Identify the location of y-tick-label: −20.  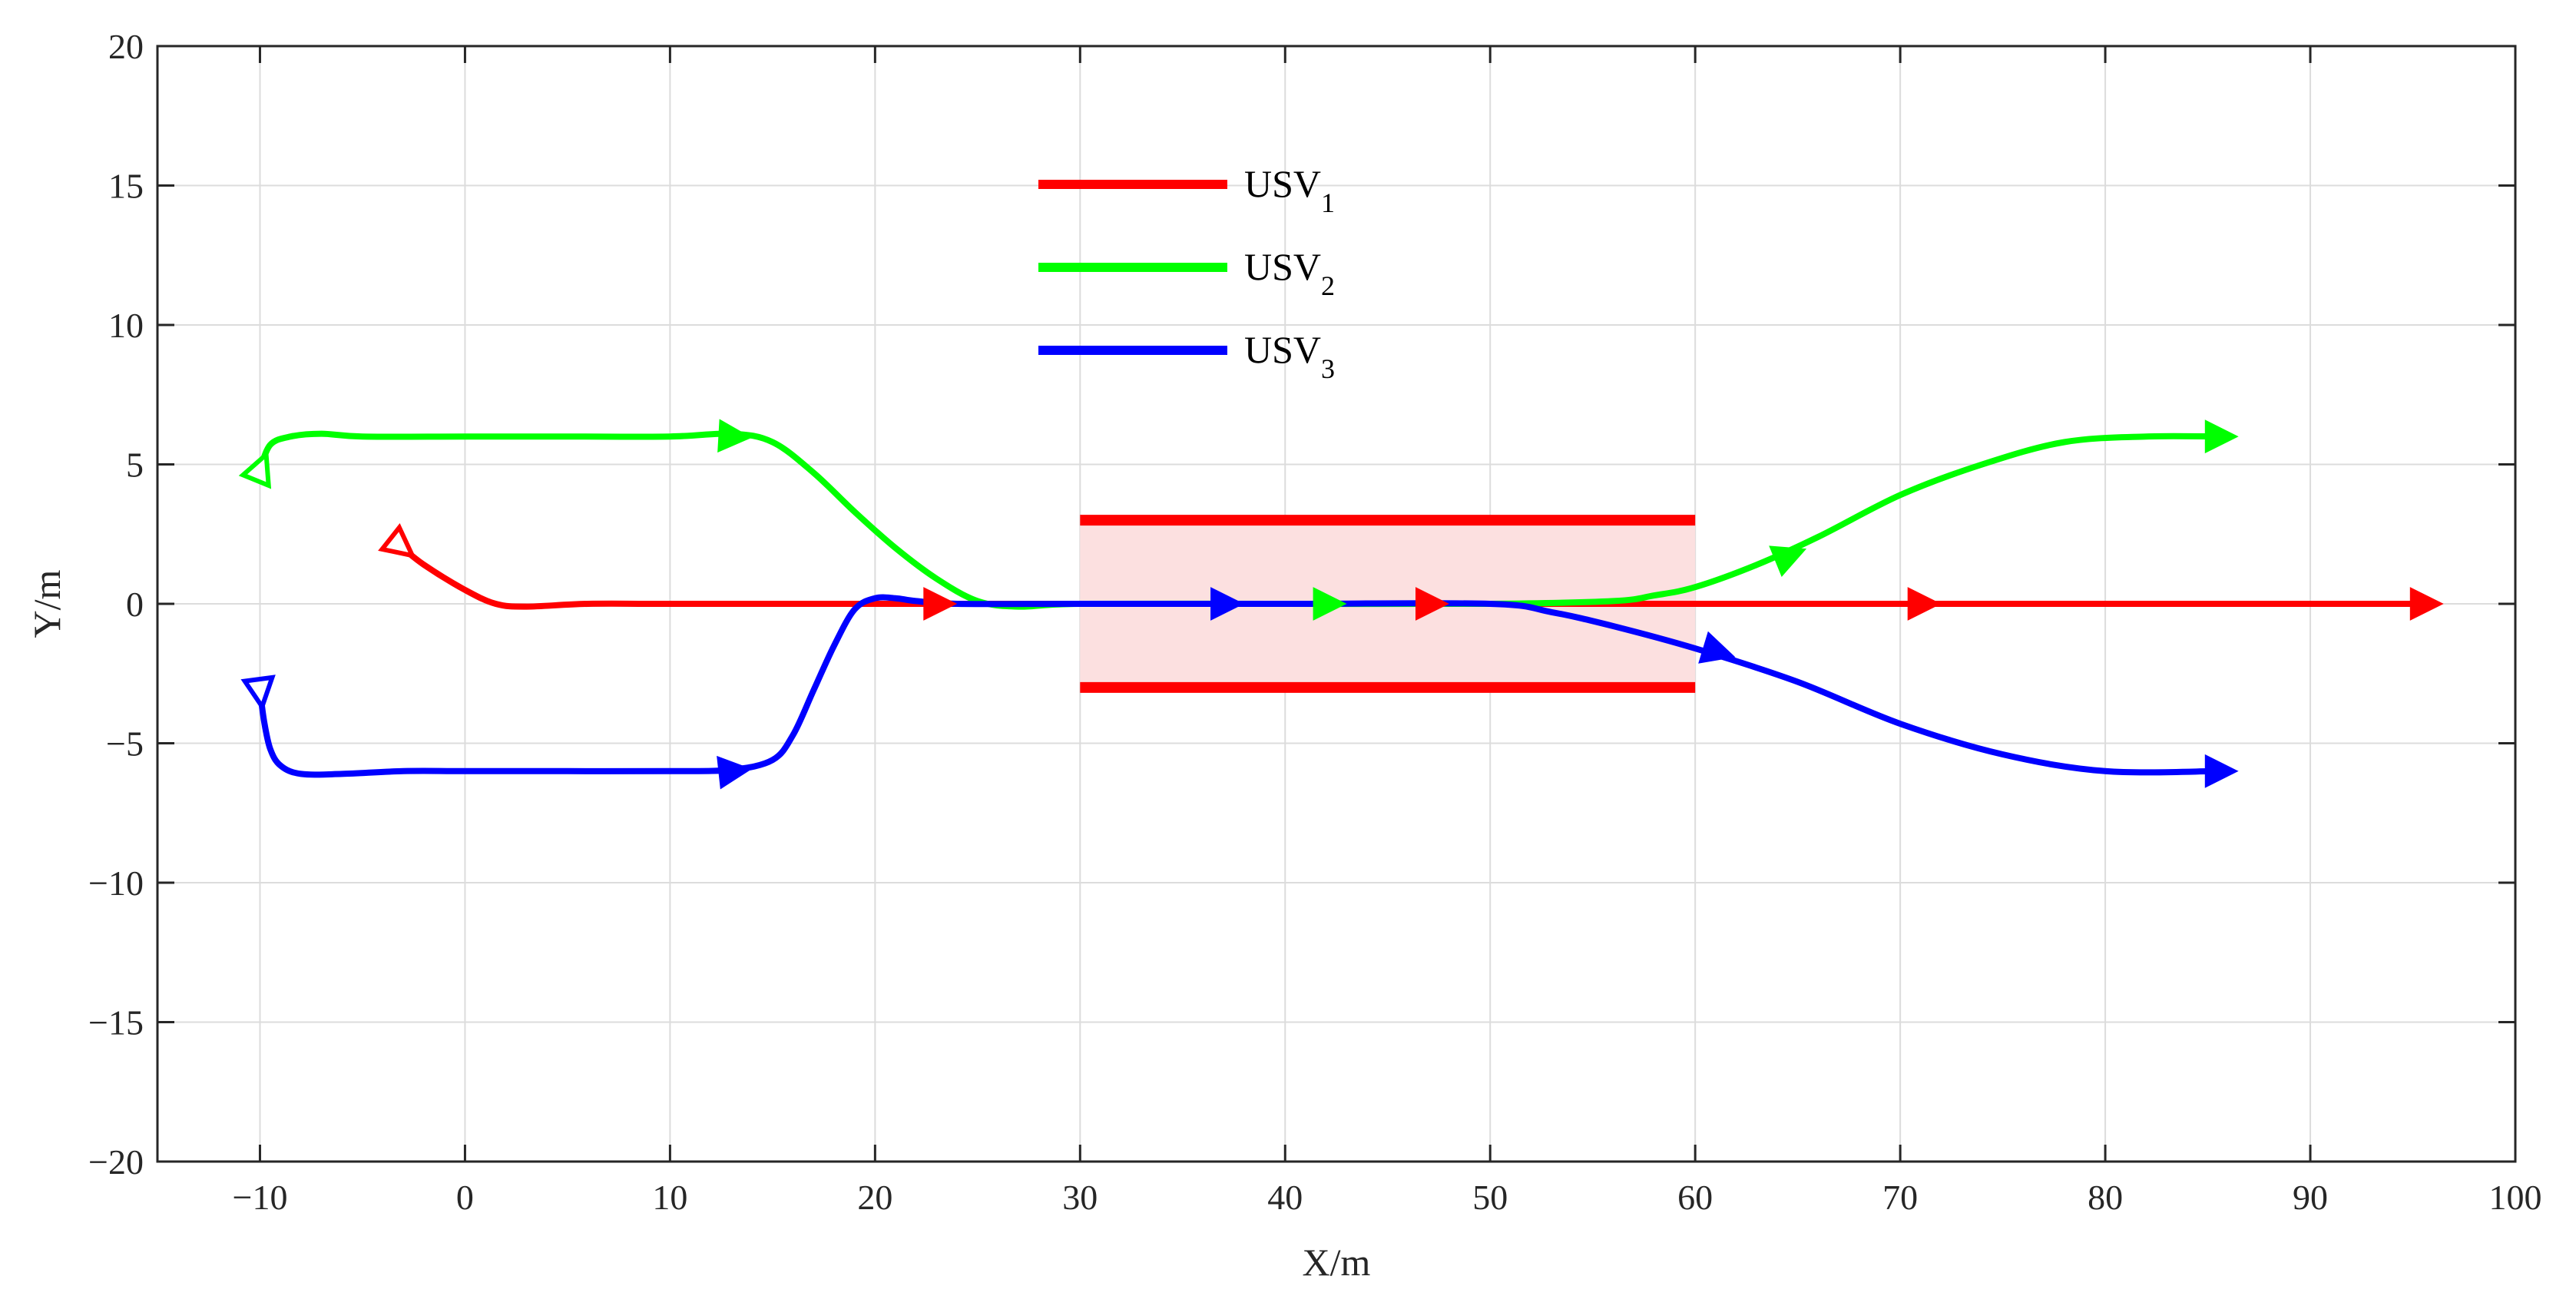
(116, 1162).